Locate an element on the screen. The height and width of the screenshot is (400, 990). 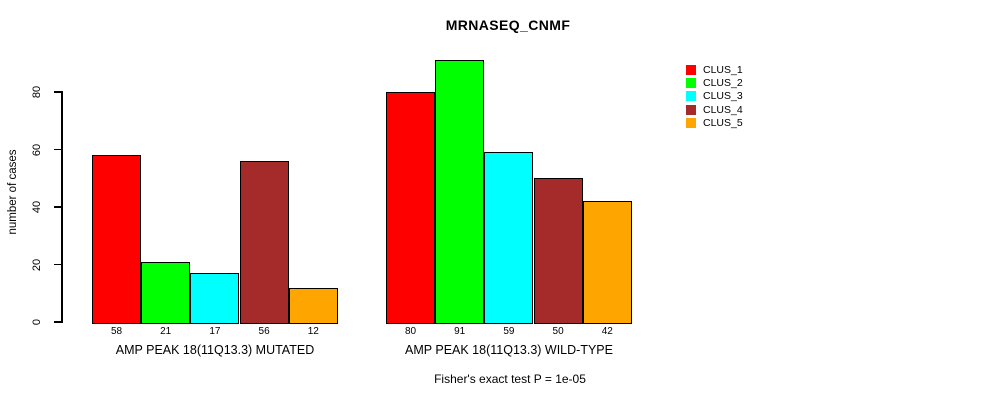
group-label: AMP PEAK 18(11Q13.3) MUTATED is located at coordinates (215, 350).